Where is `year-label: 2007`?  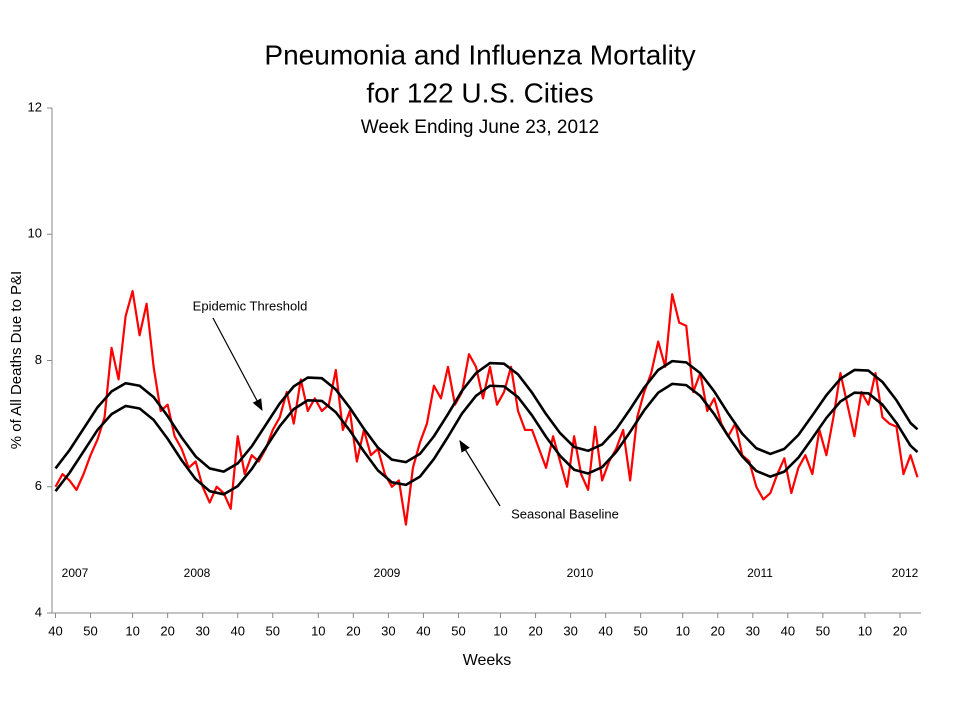 year-label: 2007 is located at coordinates (75, 573).